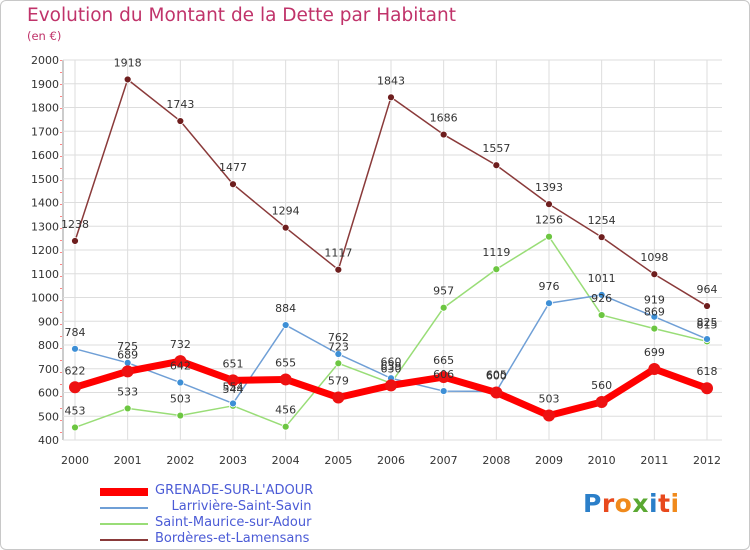 The height and width of the screenshot is (550, 750). Describe the element at coordinates (338, 337) in the screenshot. I see `data-label: 762` at that location.